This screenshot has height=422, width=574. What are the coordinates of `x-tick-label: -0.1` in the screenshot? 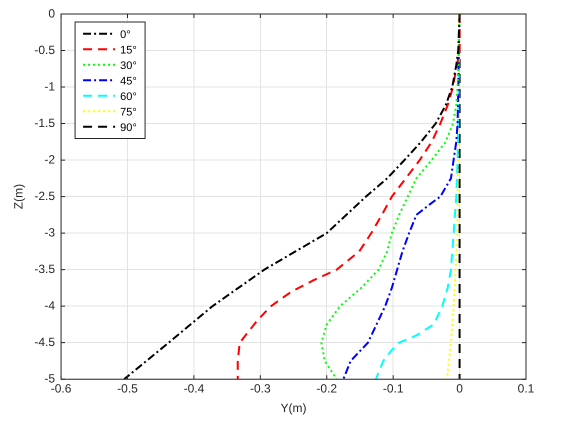 It's located at (393, 389).